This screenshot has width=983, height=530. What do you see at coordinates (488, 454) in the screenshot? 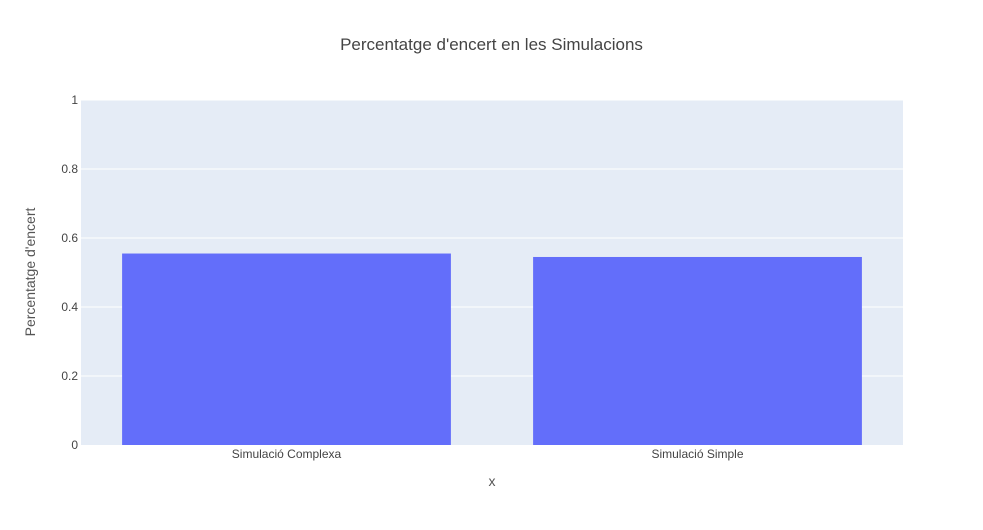
I see `x-tick-labels: Simulació Complexa Simulació Simple` at bounding box center [488, 454].